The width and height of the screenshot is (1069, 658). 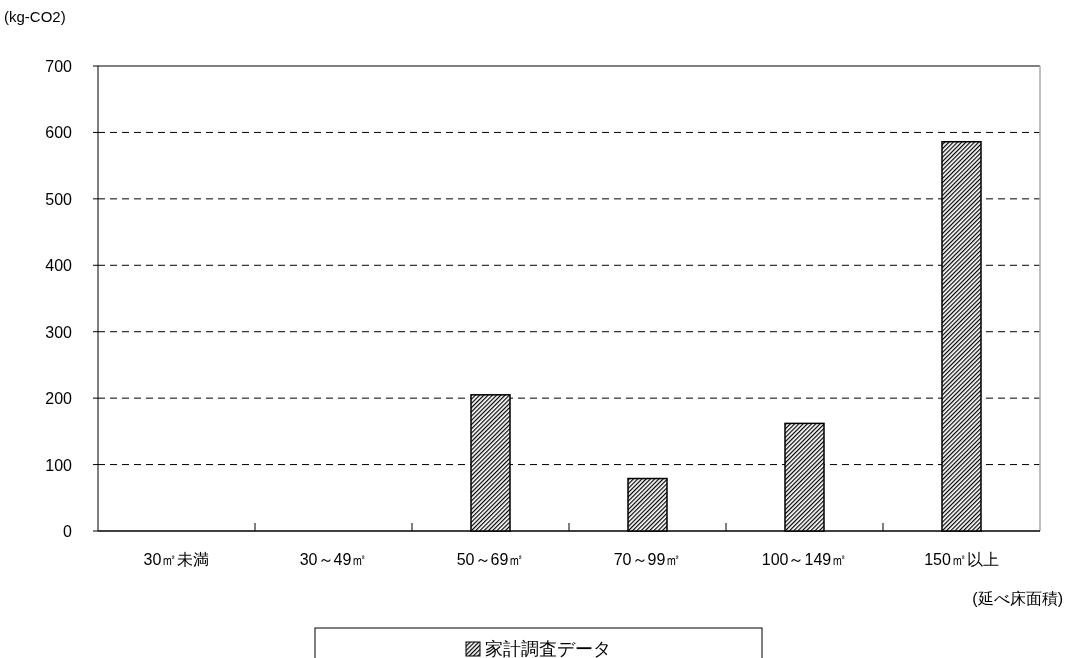 I want to click on y-tick-label: 400, so click(x=59, y=266).